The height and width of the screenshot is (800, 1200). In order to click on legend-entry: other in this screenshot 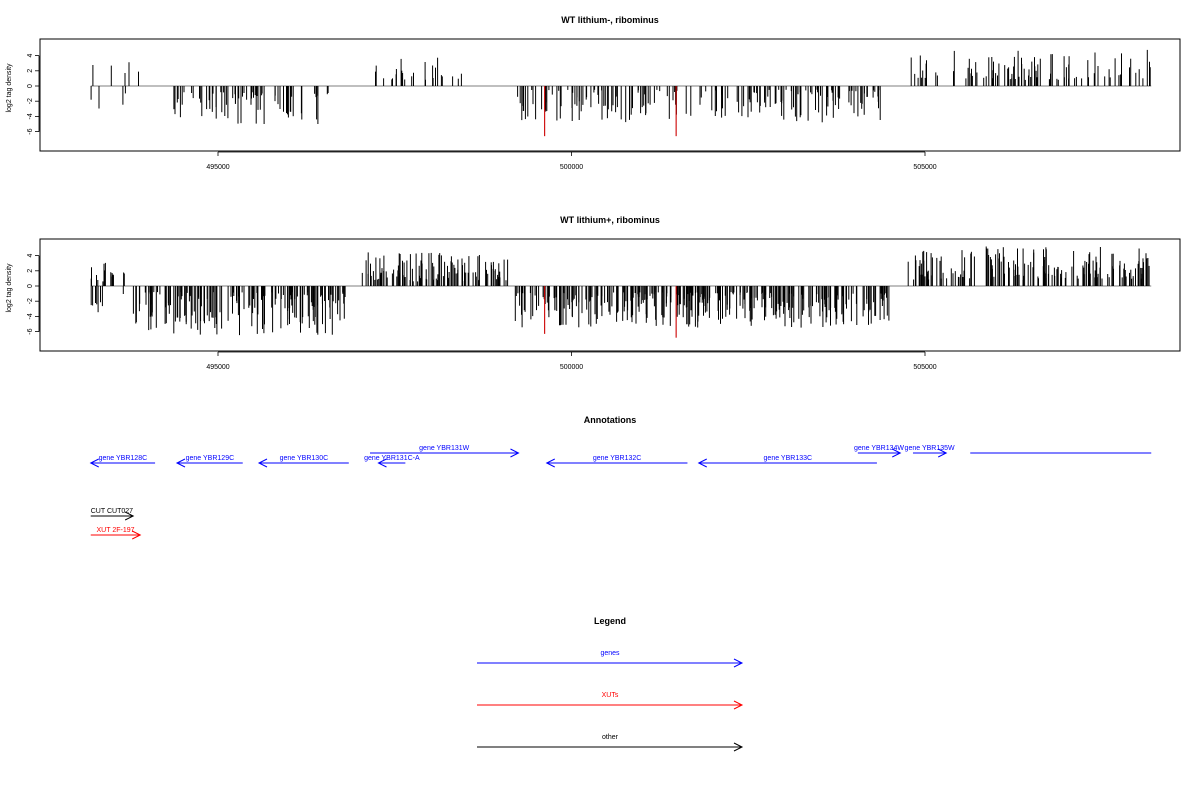, I will do `click(610, 743)`.